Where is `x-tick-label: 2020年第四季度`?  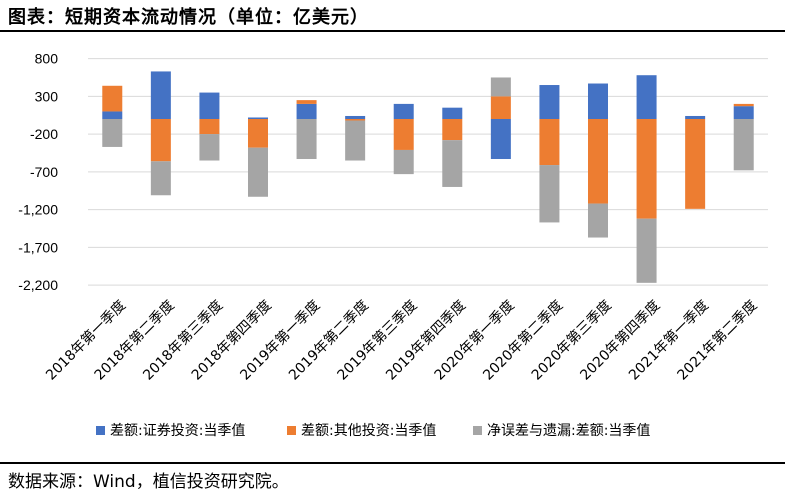 x-tick-label: 2020年第四季度 is located at coordinates (620, 340).